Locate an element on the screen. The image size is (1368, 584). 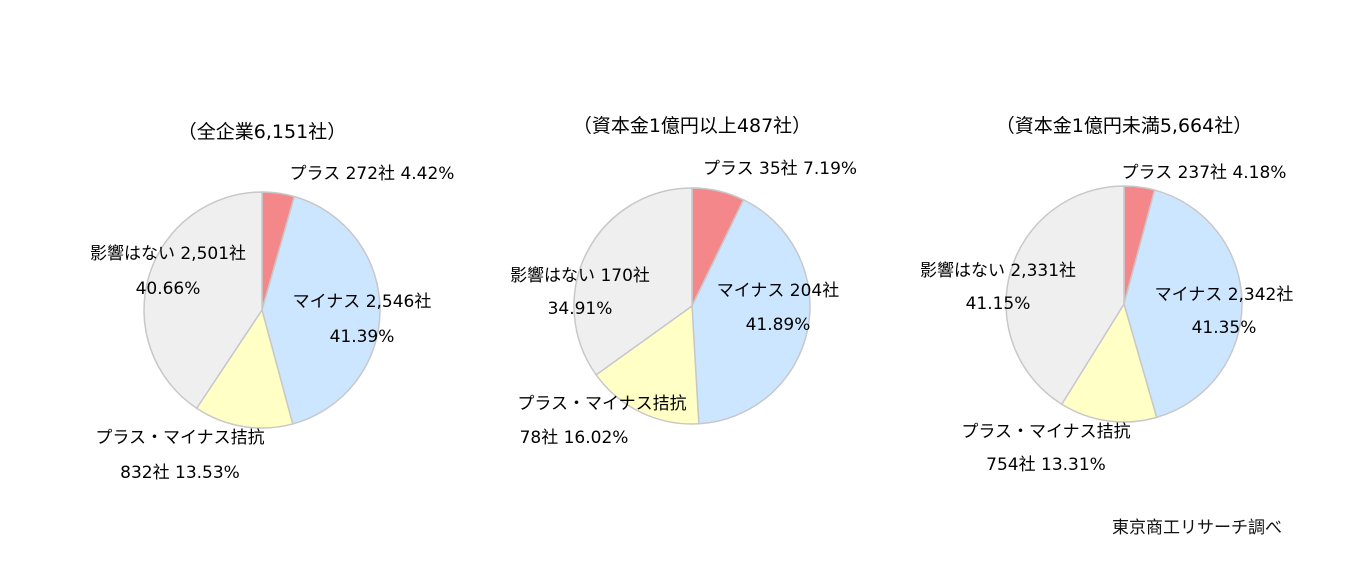
slice-label-none: 影響はない 170社 is located at coordinates (580, 276).